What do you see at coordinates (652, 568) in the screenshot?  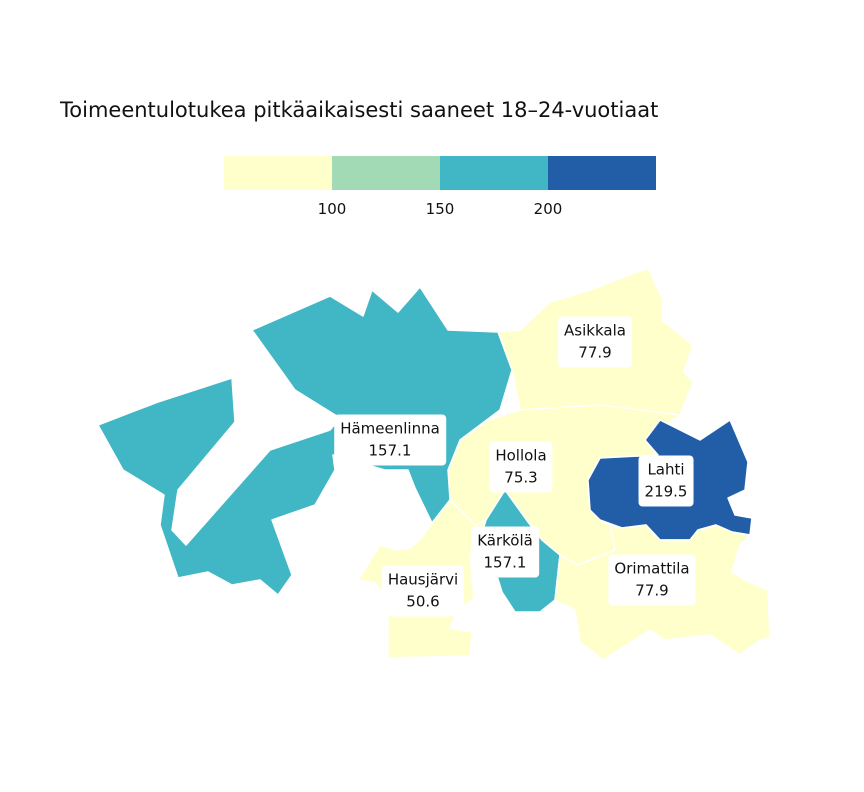 I see `region-name: Orimattila` at bounding box center [652, 568].